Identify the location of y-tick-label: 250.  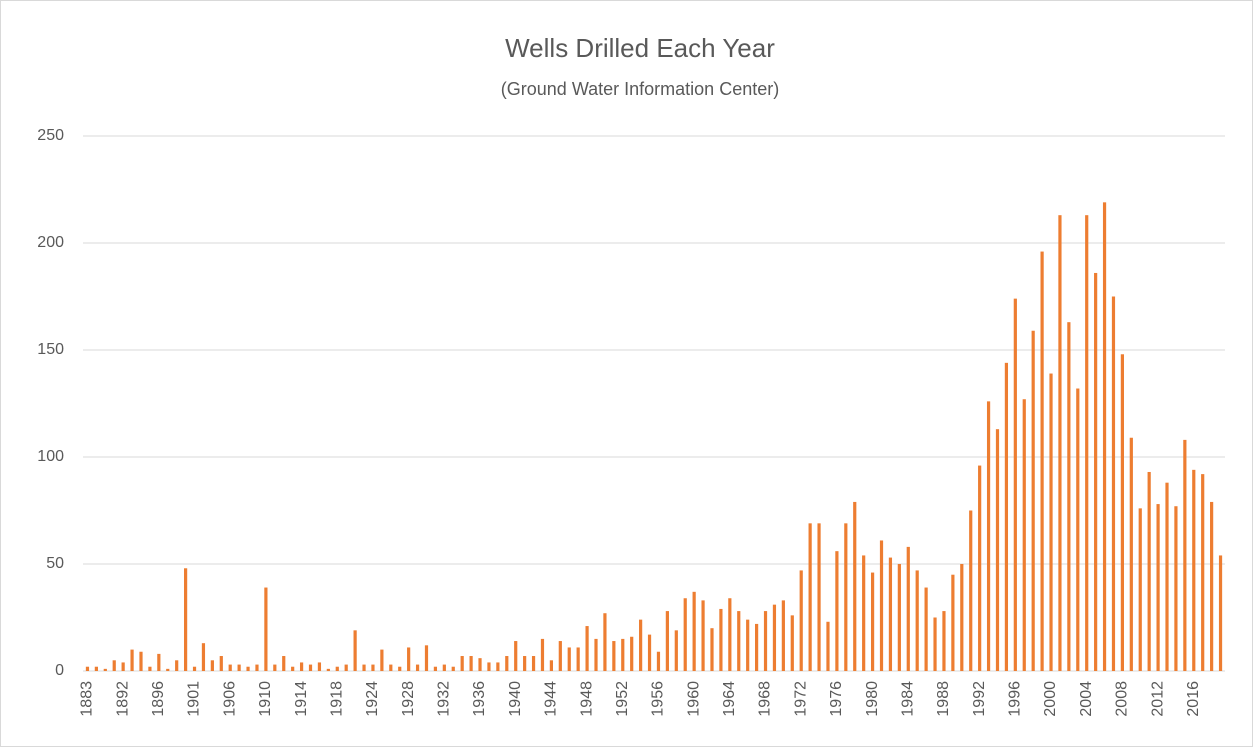
(50, 135).